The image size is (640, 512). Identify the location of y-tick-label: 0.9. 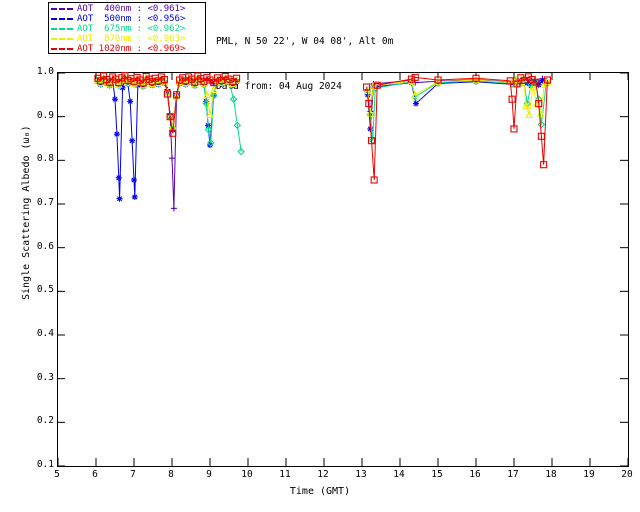
(45, 115).